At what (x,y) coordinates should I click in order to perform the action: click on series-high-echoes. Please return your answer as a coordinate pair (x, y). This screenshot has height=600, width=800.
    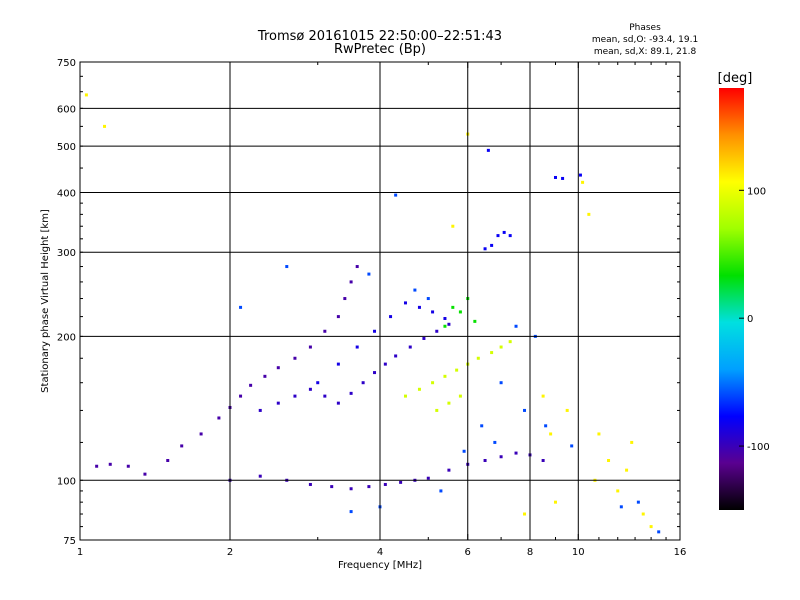
    Looking at the image, I should click on (532, 199).